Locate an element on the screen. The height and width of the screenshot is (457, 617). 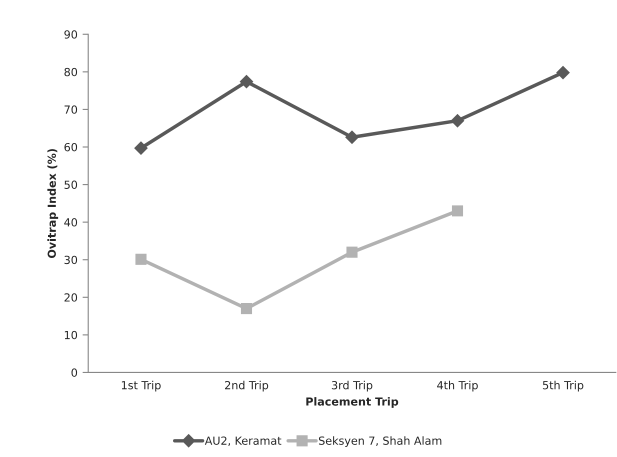
y-tick-label: 90 is located at coordinates (71, 34).